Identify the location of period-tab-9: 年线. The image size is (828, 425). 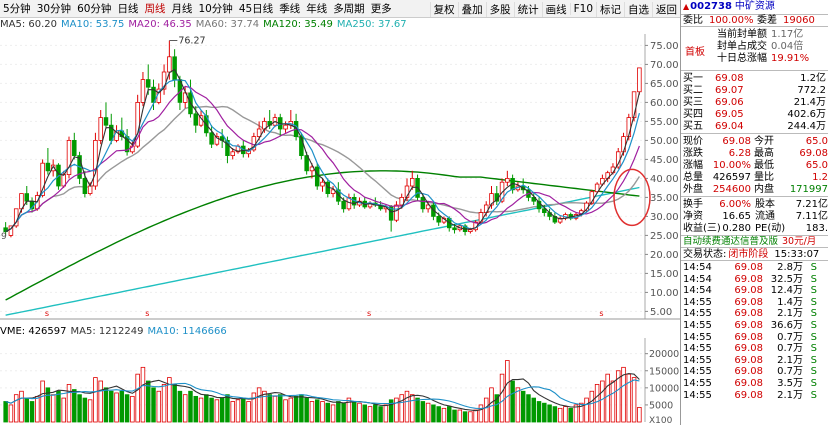
(317, 9).